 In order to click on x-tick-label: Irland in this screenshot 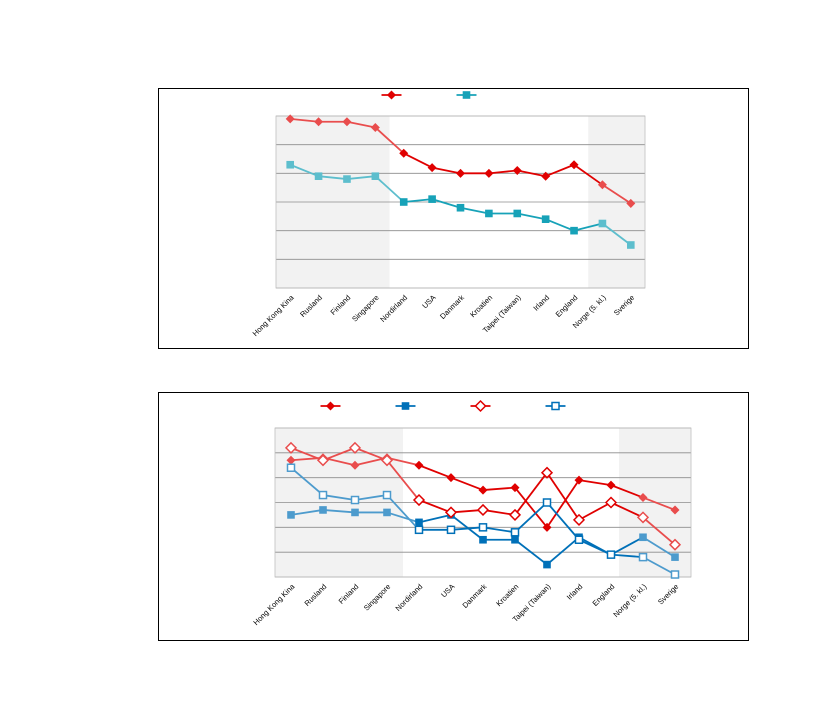, I will do `click(541, 303)`.